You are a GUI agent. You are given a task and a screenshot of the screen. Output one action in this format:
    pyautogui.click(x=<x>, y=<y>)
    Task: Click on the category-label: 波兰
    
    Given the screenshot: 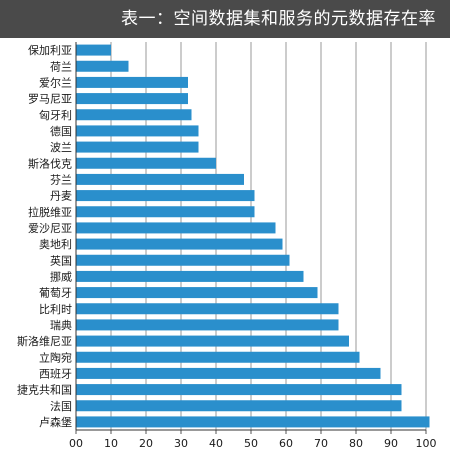 What is the action you would take?
    pyautogui.click(x=61, y=147)
    